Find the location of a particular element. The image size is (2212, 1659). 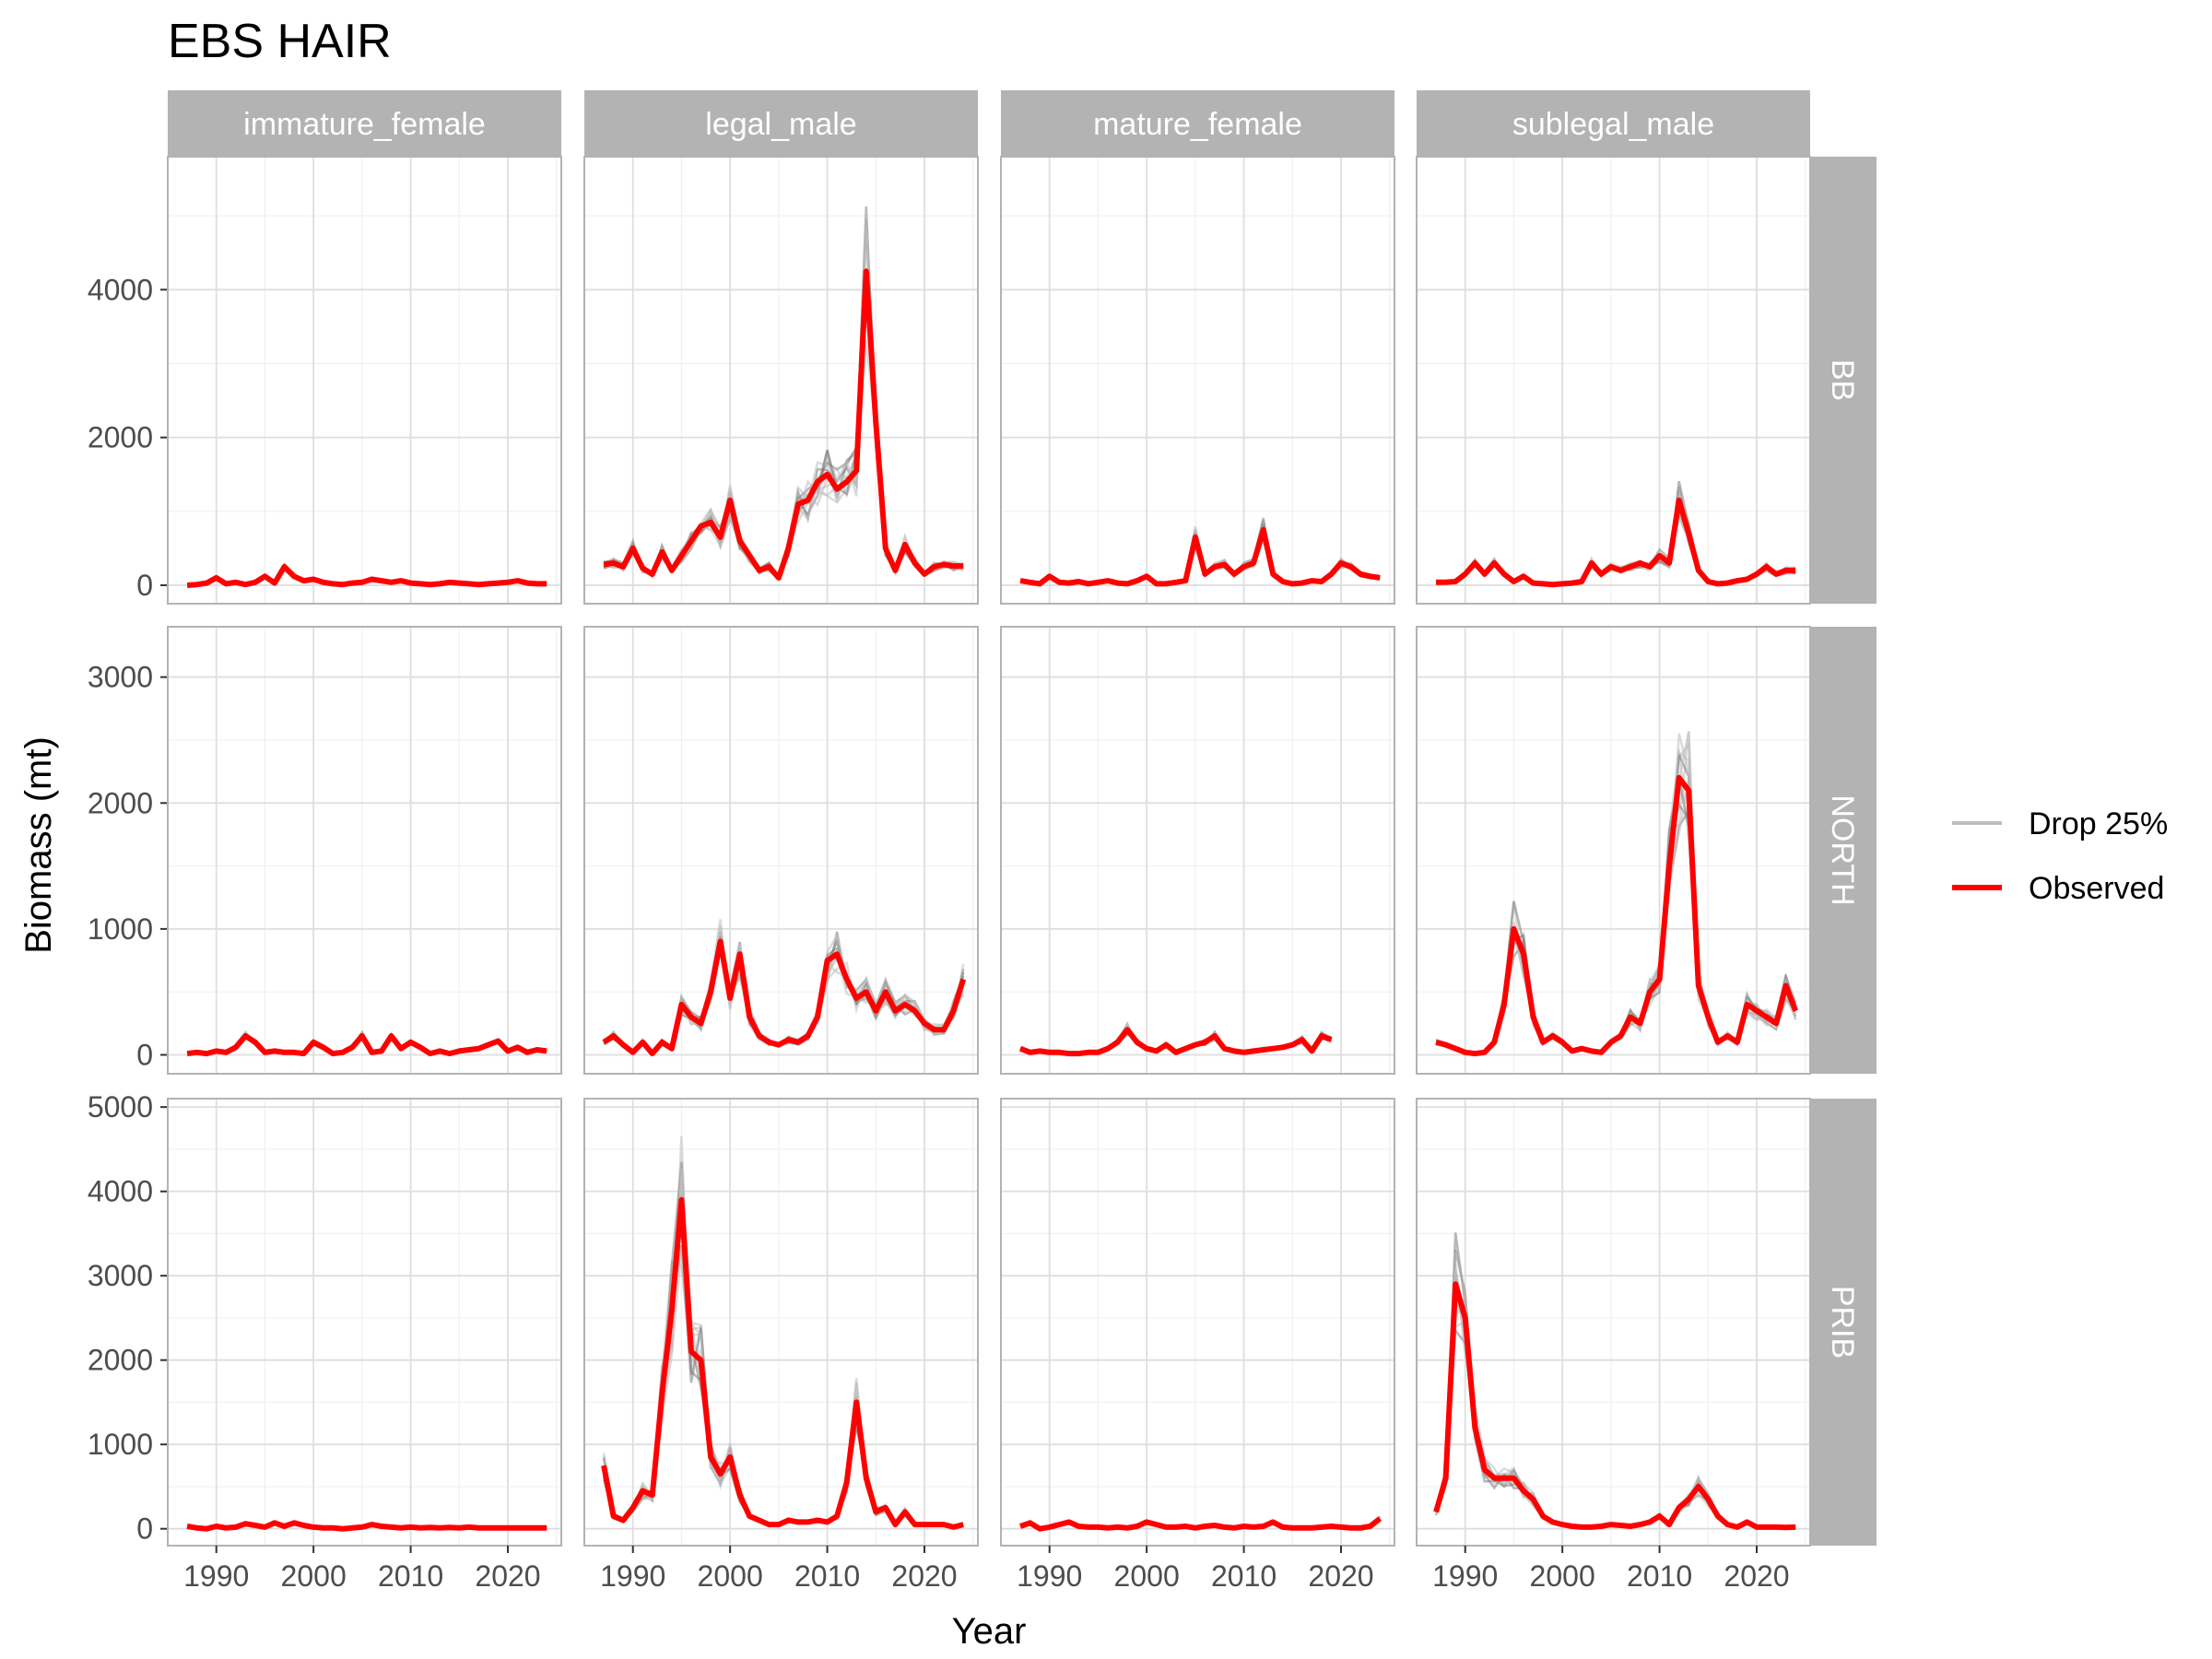

column-strip-label: immature_female is located at coordinates (364, 124).